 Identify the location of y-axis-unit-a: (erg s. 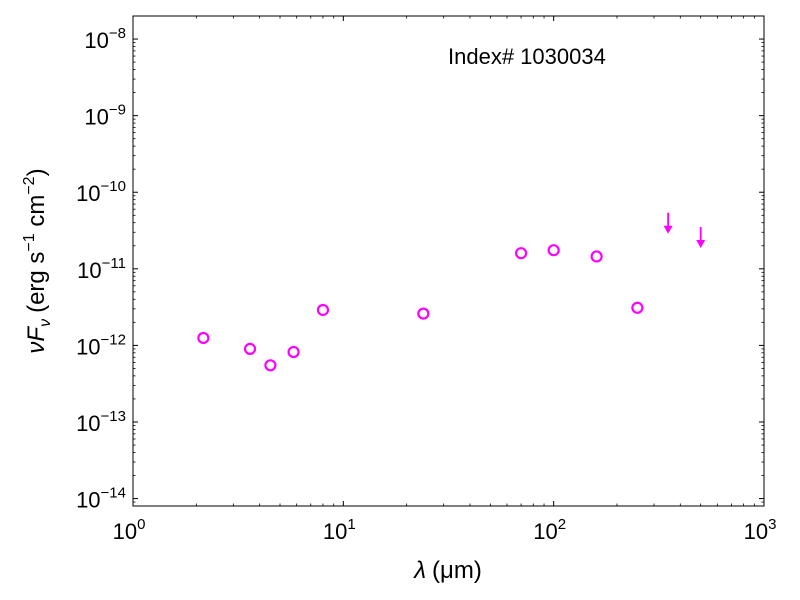
(36, 282).